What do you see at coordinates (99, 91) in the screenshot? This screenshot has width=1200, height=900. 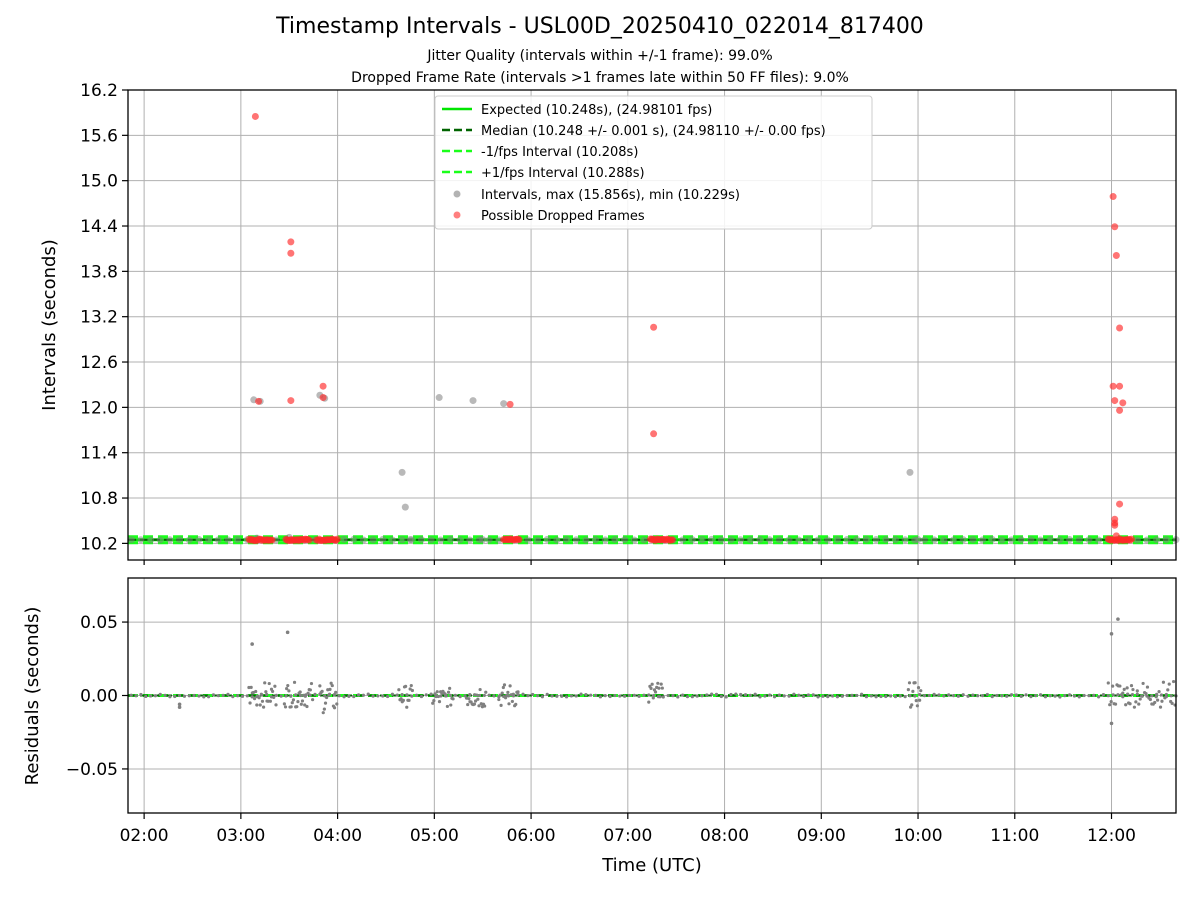 I see `top-y-tick-label: 16.2` at bounding box center [99, 91].